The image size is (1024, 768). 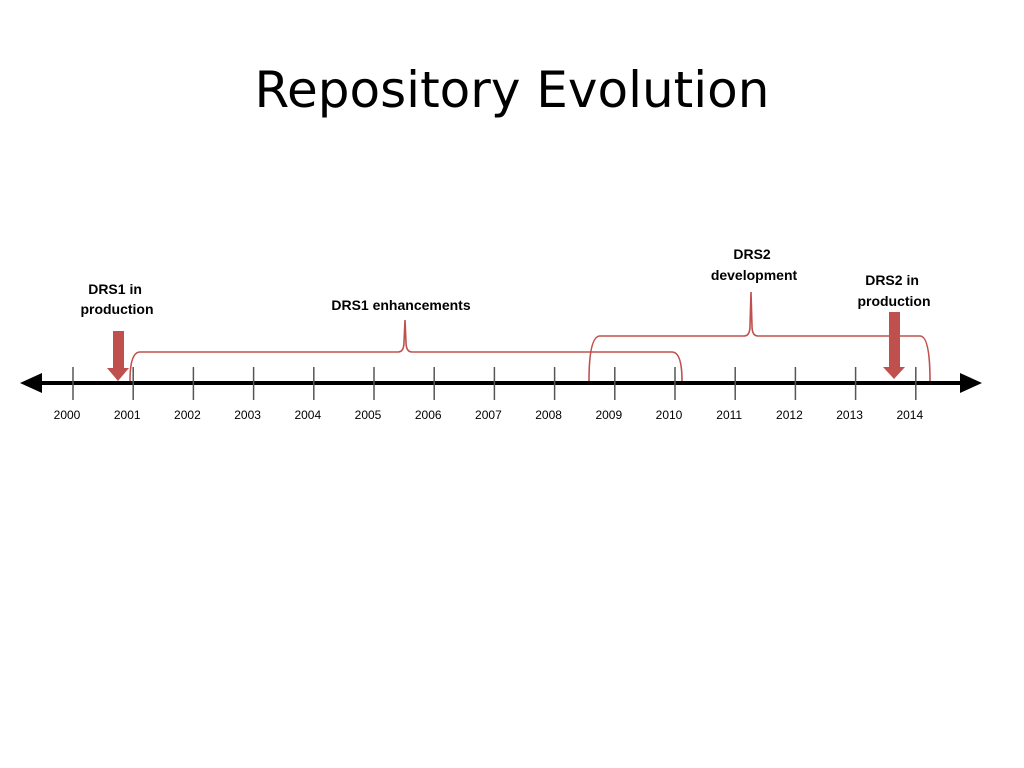 I want to click on drs1-enhancements-span: DRS1 enhancements, so click(x=406, y=339).